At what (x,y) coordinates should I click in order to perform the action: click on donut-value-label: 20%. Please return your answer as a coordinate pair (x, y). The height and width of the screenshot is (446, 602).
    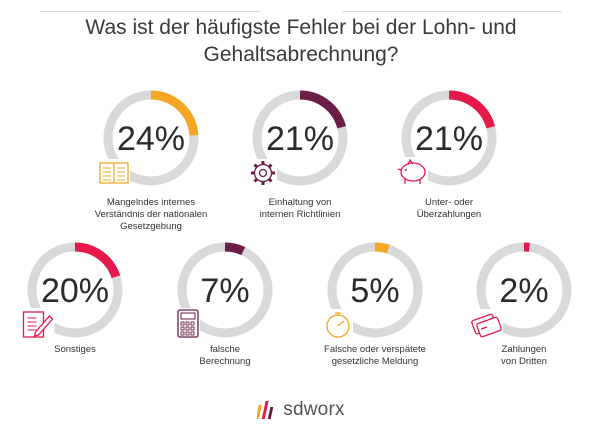
    Looking at the image, I should click on (75, 291).